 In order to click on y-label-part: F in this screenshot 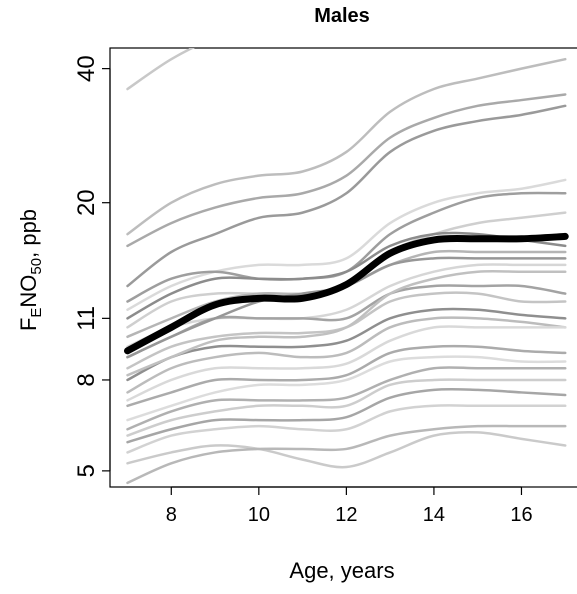, I will do `click(28, 324)`.